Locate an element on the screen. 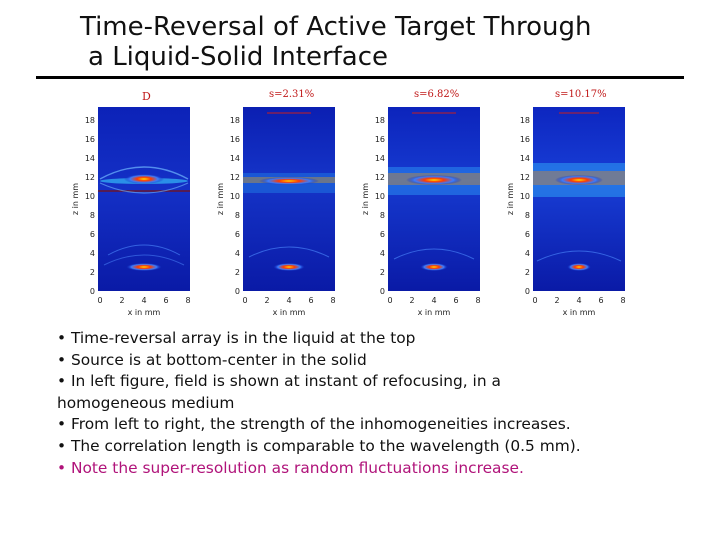  panel-label: D is located at coordinates (146, 96).